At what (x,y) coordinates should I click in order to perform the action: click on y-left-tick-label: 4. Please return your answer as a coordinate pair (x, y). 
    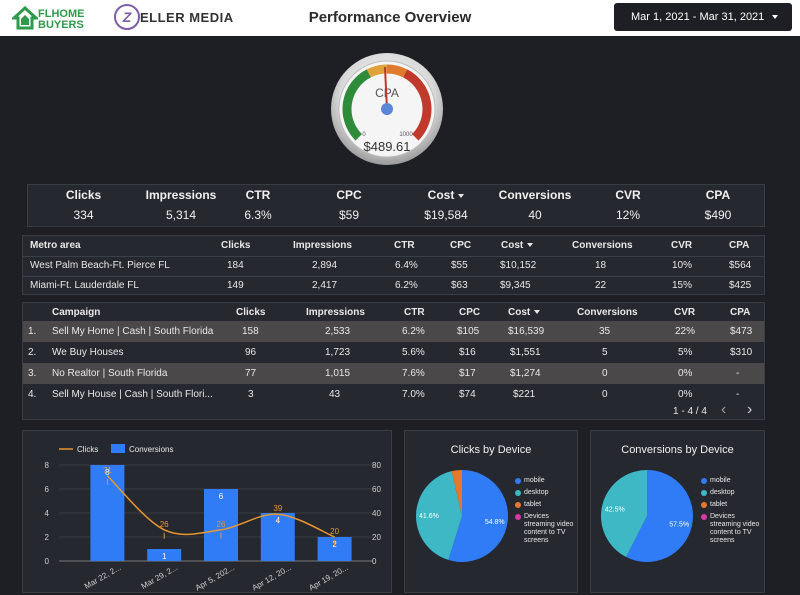
    Looking at the image, I should click on (47, 513).